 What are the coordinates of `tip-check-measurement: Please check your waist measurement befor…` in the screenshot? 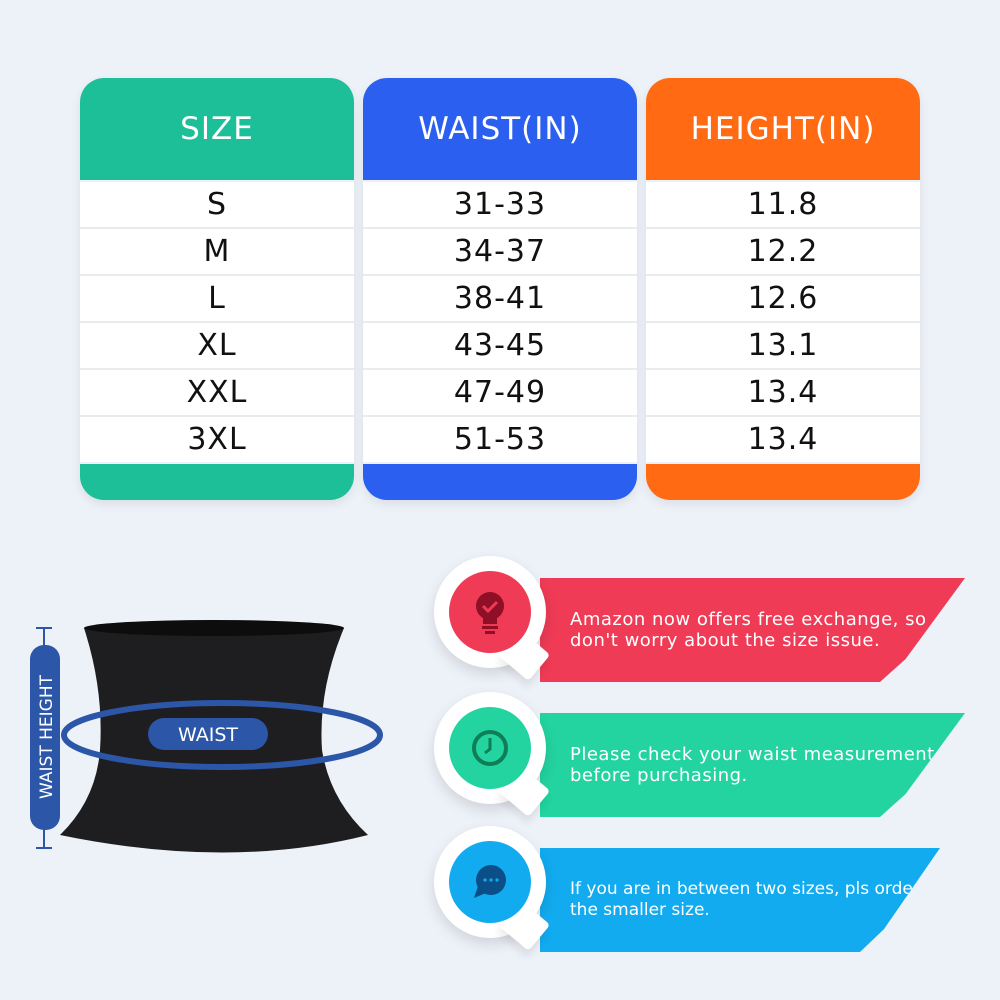 It's located at (752, 765).